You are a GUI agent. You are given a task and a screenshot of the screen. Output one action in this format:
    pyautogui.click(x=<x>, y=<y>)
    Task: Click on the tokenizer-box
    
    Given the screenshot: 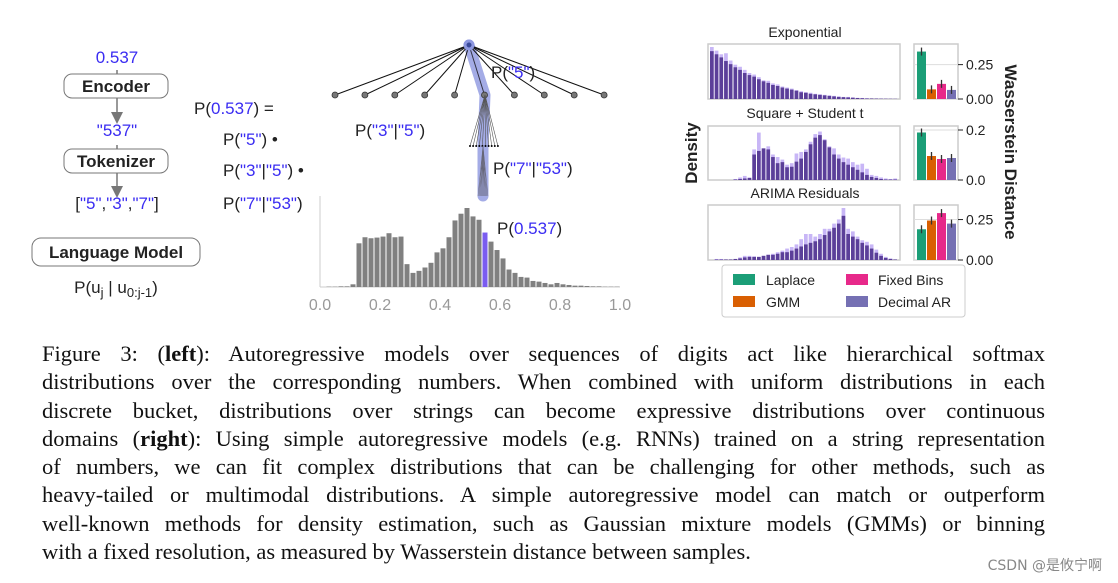 What is the action you would take?
    pyautogui.click(x=116, y=161)
    